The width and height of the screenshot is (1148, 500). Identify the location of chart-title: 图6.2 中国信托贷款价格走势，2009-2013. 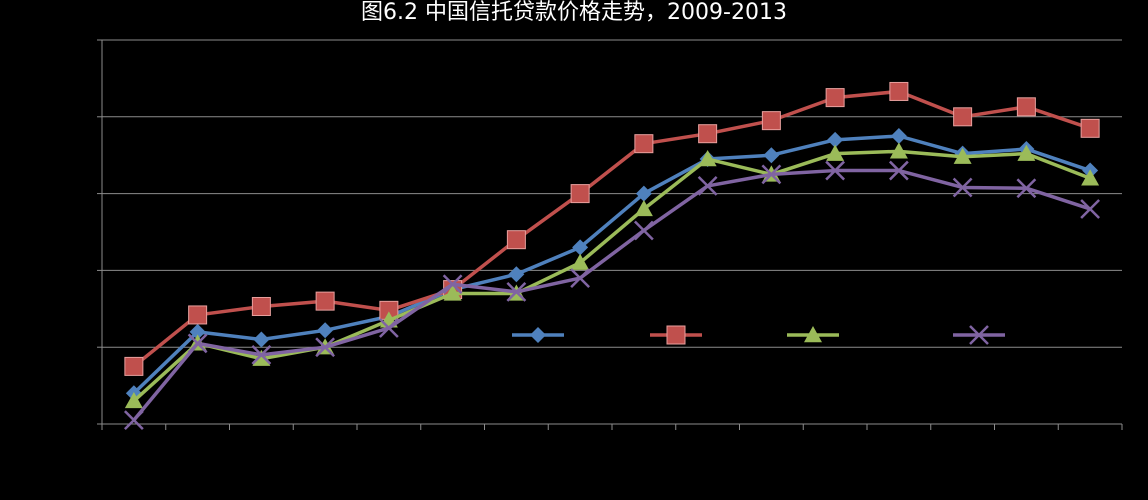
(574, 12).